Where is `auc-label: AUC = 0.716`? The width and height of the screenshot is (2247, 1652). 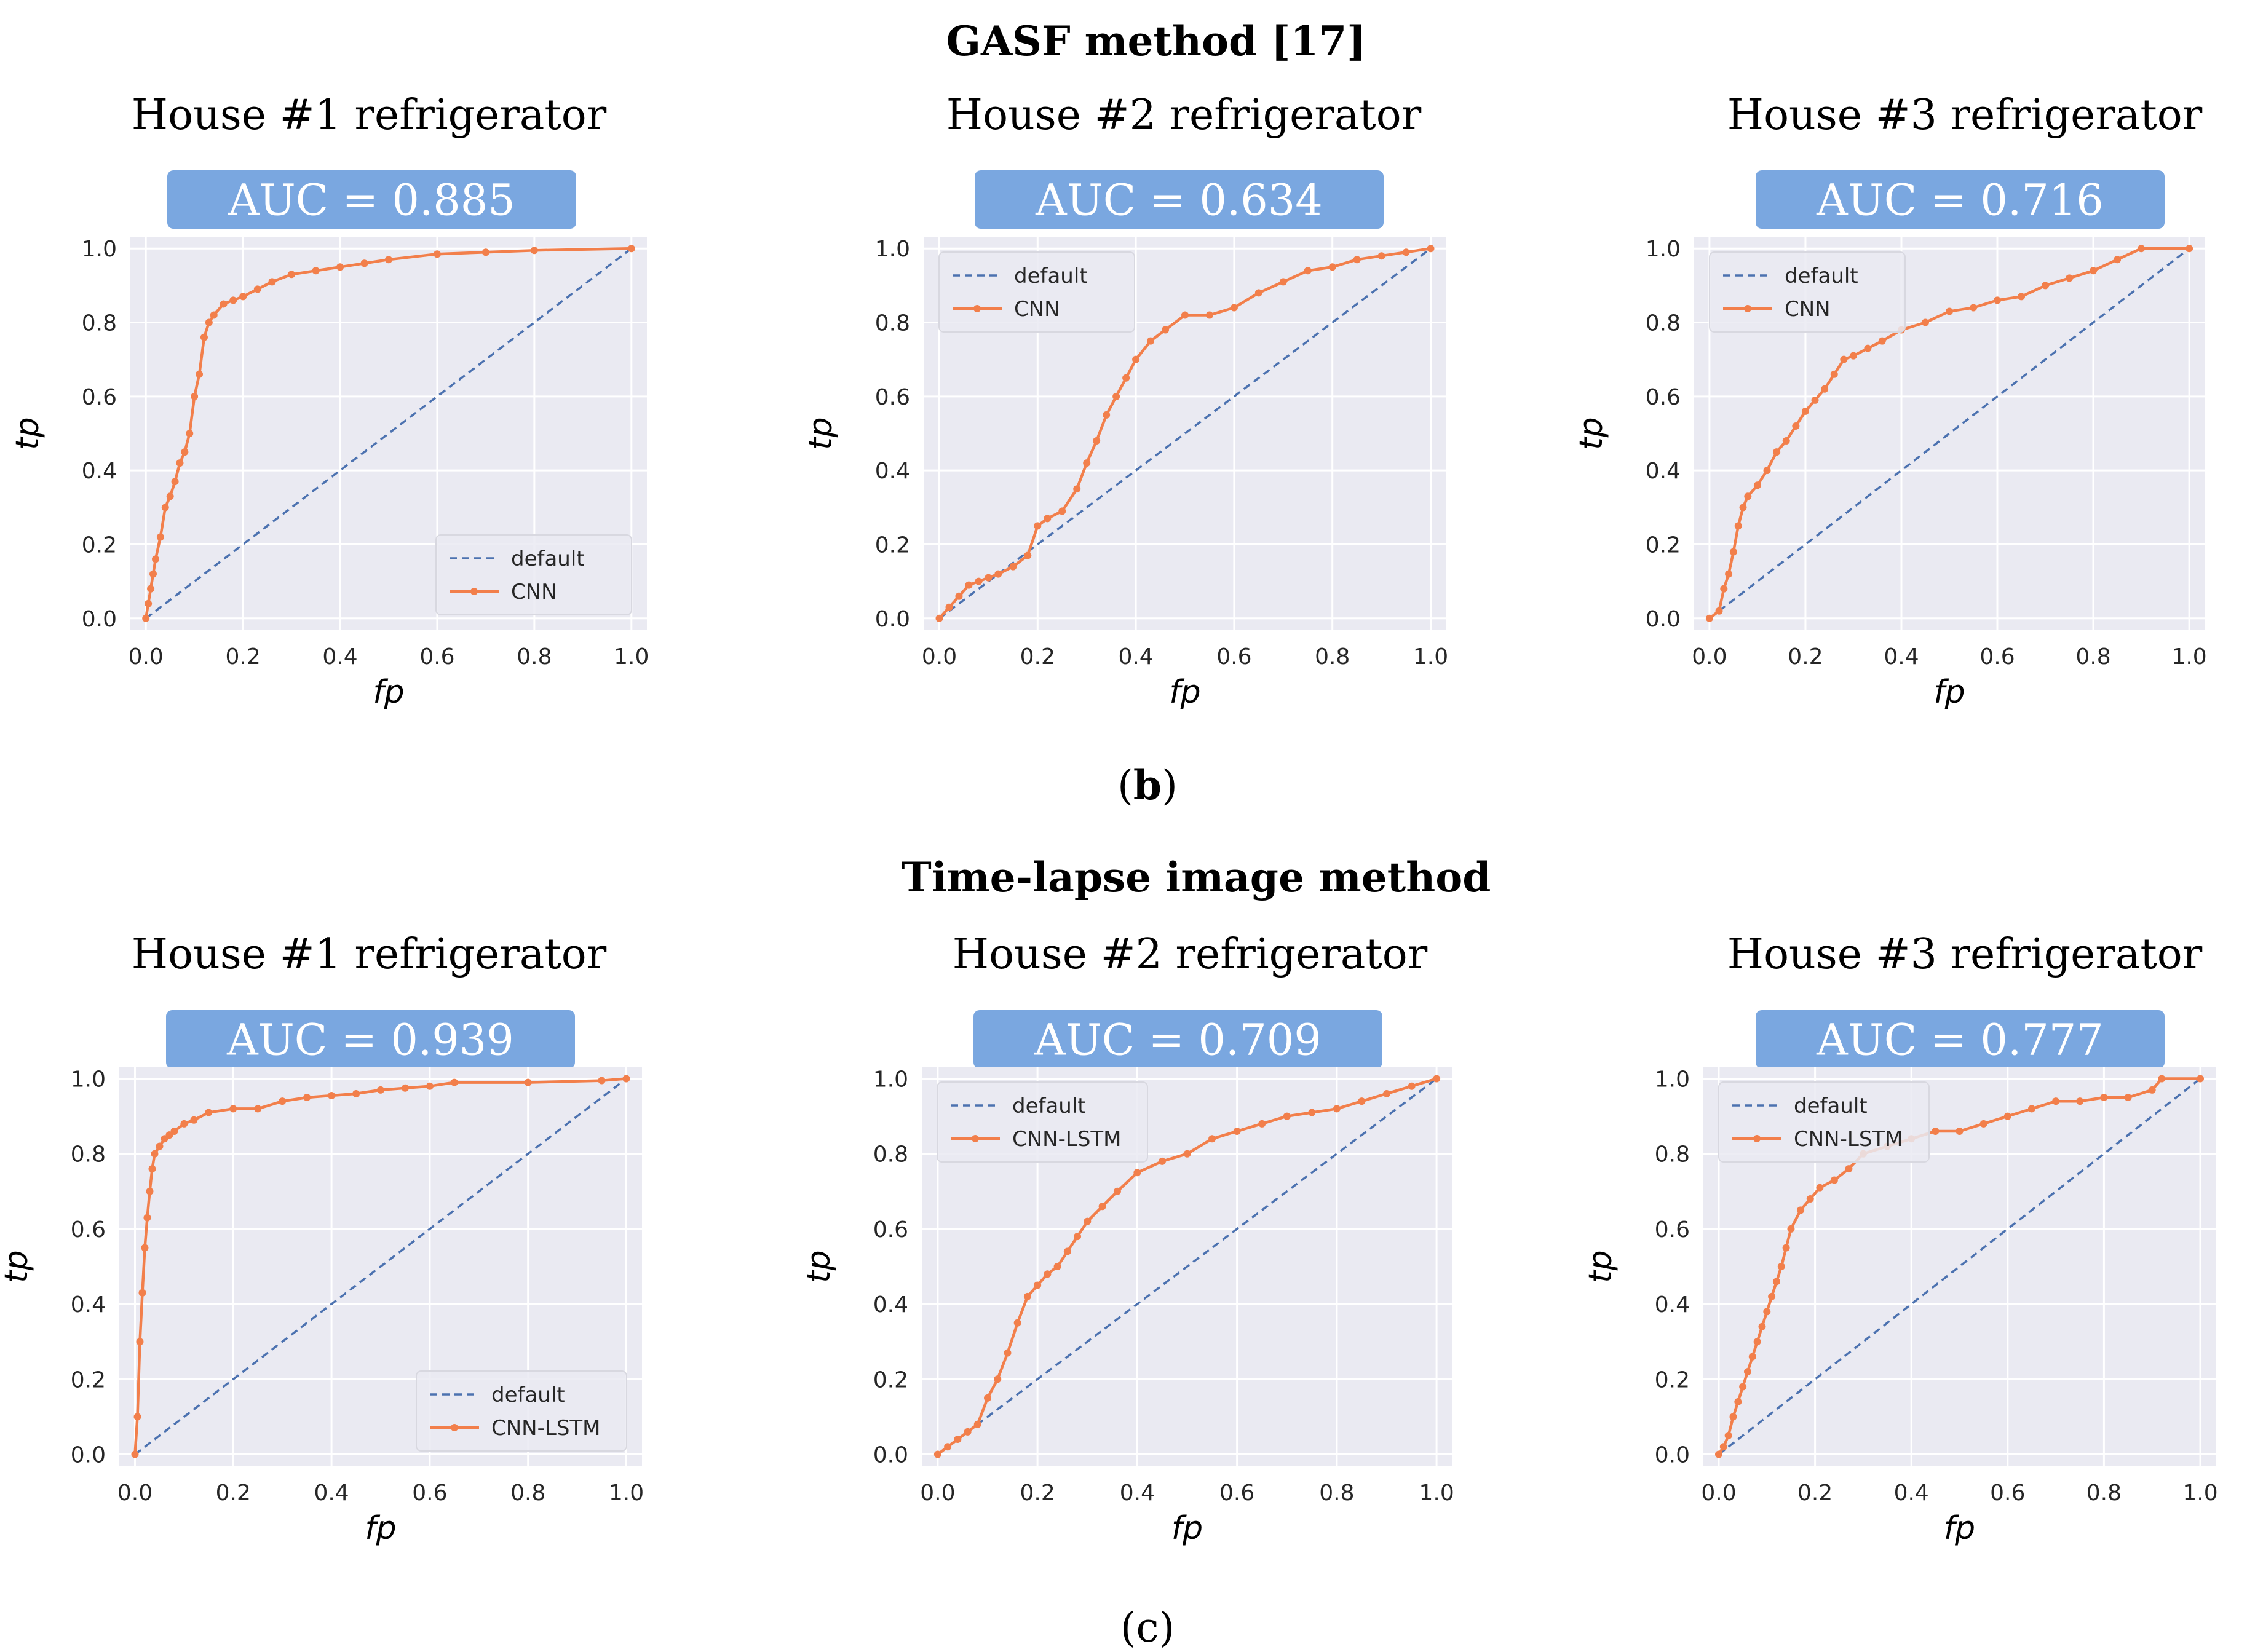 auc-label: AUC = 0.716 is located at coordinates (1960, 201).